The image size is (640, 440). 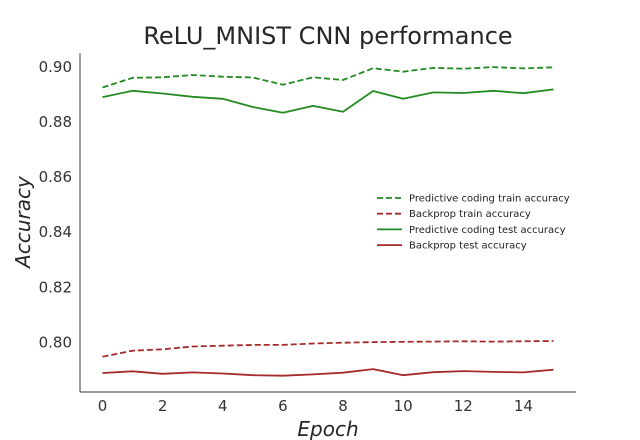 I want to click on x-axis-label: Epoch, so click(x=327, y=428).